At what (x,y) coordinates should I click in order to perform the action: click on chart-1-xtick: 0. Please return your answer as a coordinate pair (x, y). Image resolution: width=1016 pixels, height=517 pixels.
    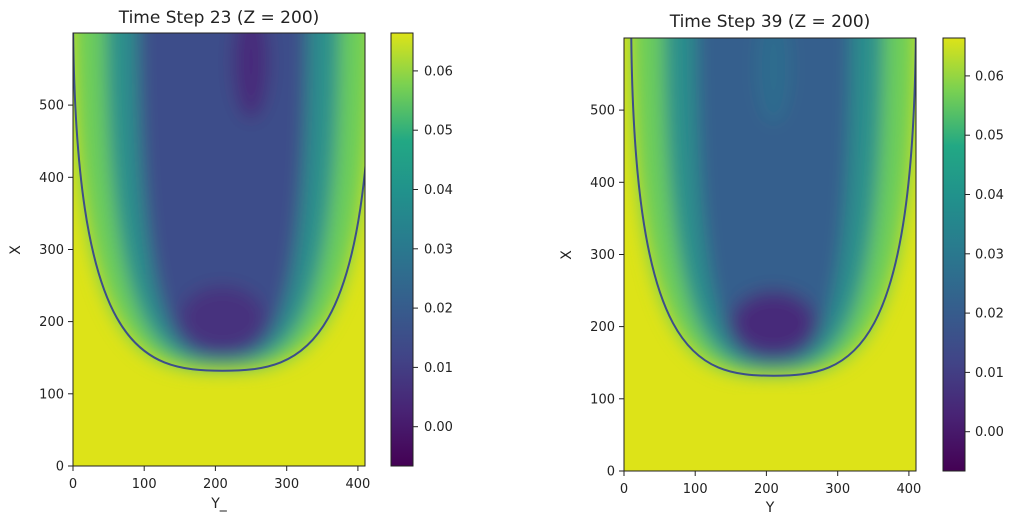
    Looking at the image, I should click on (73, 479).